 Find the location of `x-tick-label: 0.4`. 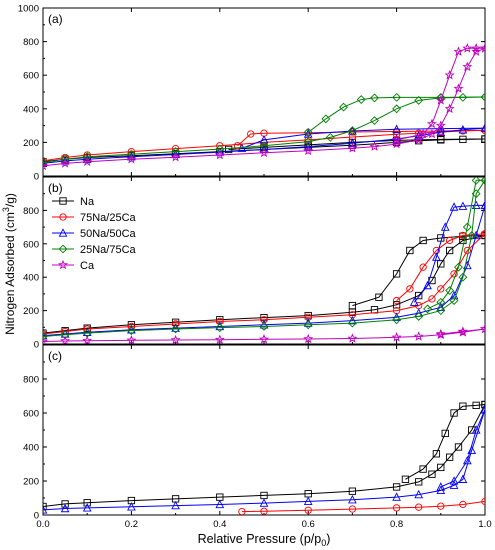

x-tick-label: 0.4 is located at coordinates (219, 524).